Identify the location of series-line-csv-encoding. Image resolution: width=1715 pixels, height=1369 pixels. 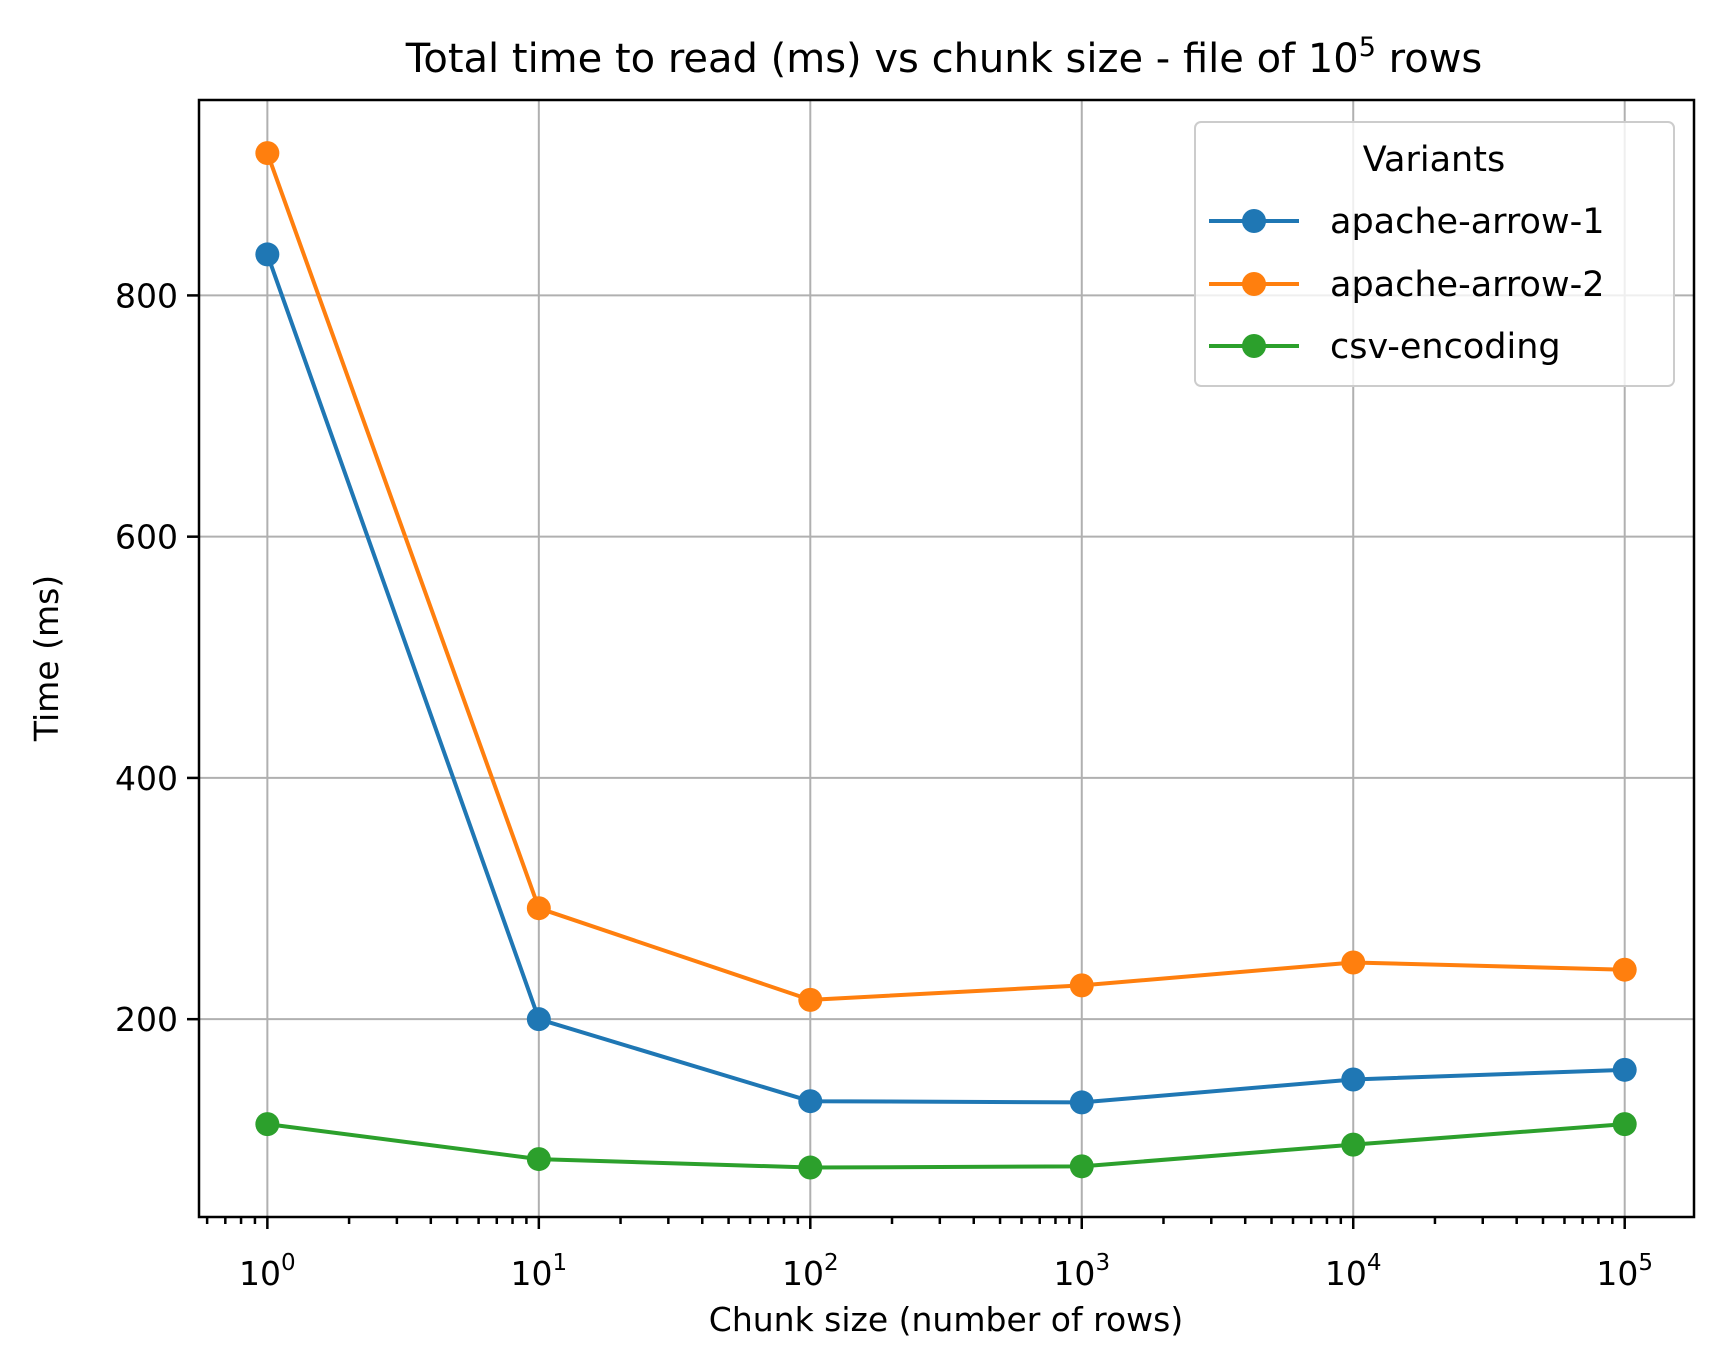
(946, 1146).